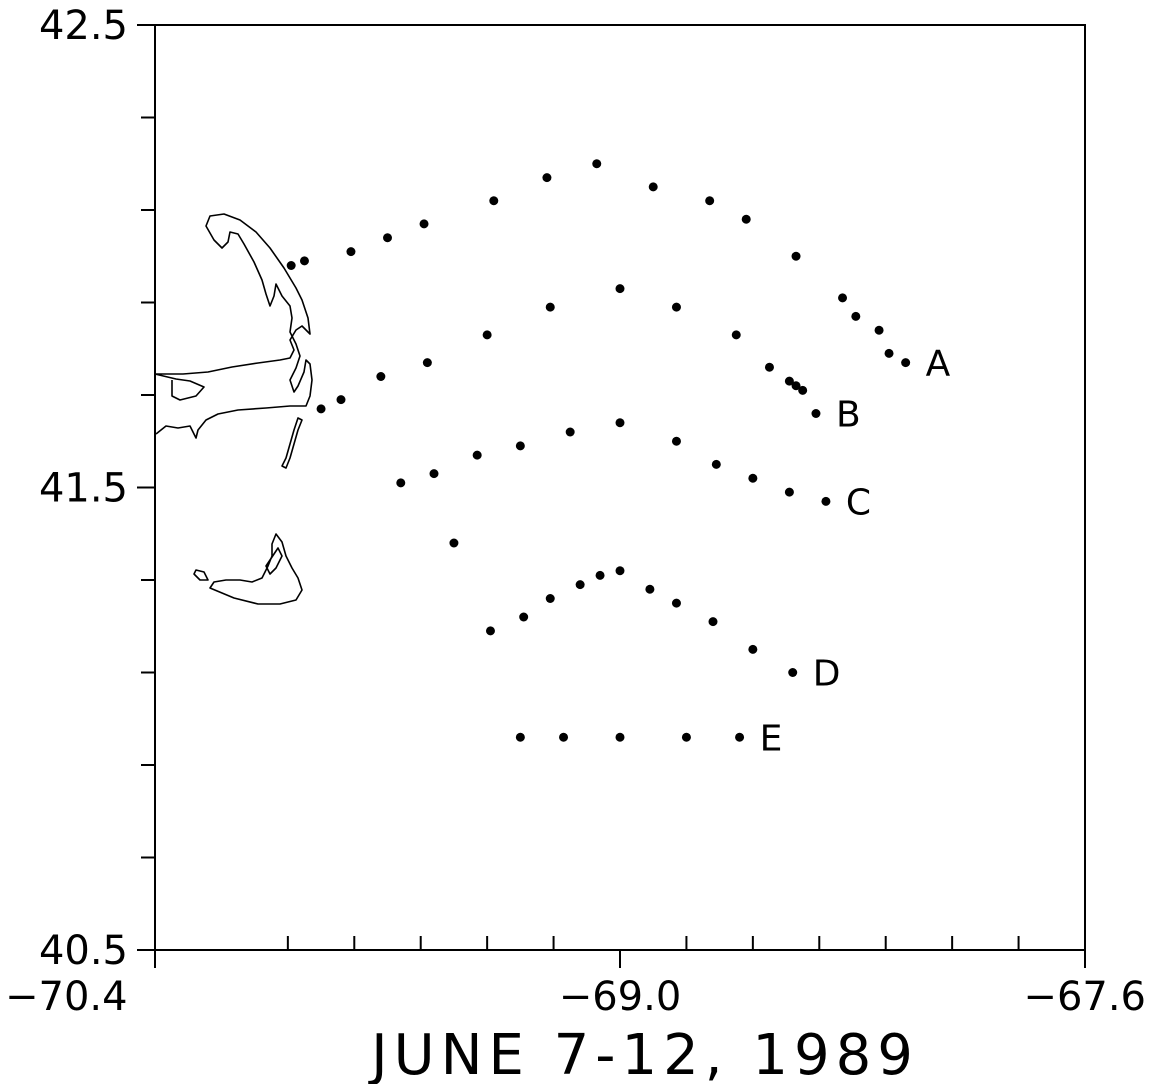 The width and height of the screenshot is (1150, 1084). I want to click on station-line-label-a: A, so click(938, 364).